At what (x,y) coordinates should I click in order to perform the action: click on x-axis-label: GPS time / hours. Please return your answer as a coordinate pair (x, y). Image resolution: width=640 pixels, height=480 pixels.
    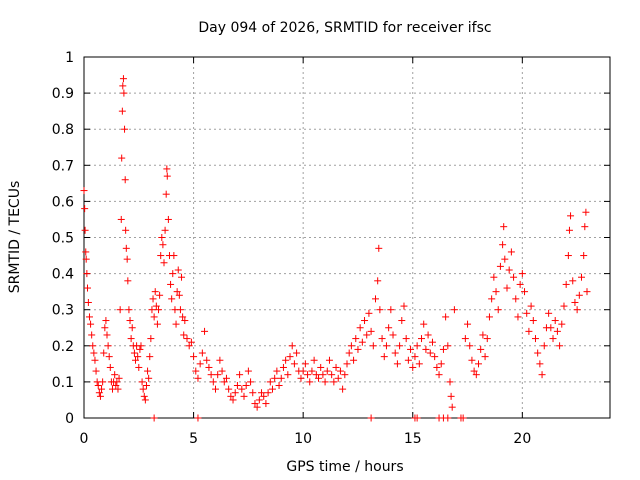
    Looking at the image, I should click on (344, 467).